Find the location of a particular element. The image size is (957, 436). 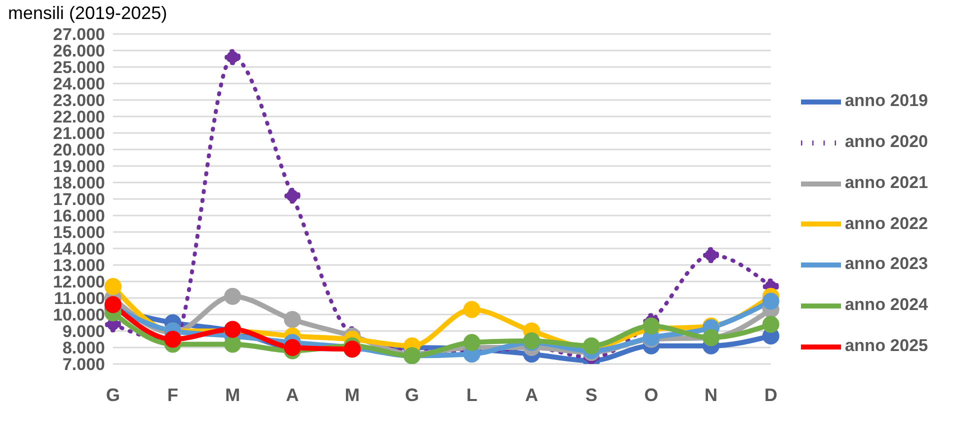

y-tick-label: 10.000 is located at coordinates (79, 315).